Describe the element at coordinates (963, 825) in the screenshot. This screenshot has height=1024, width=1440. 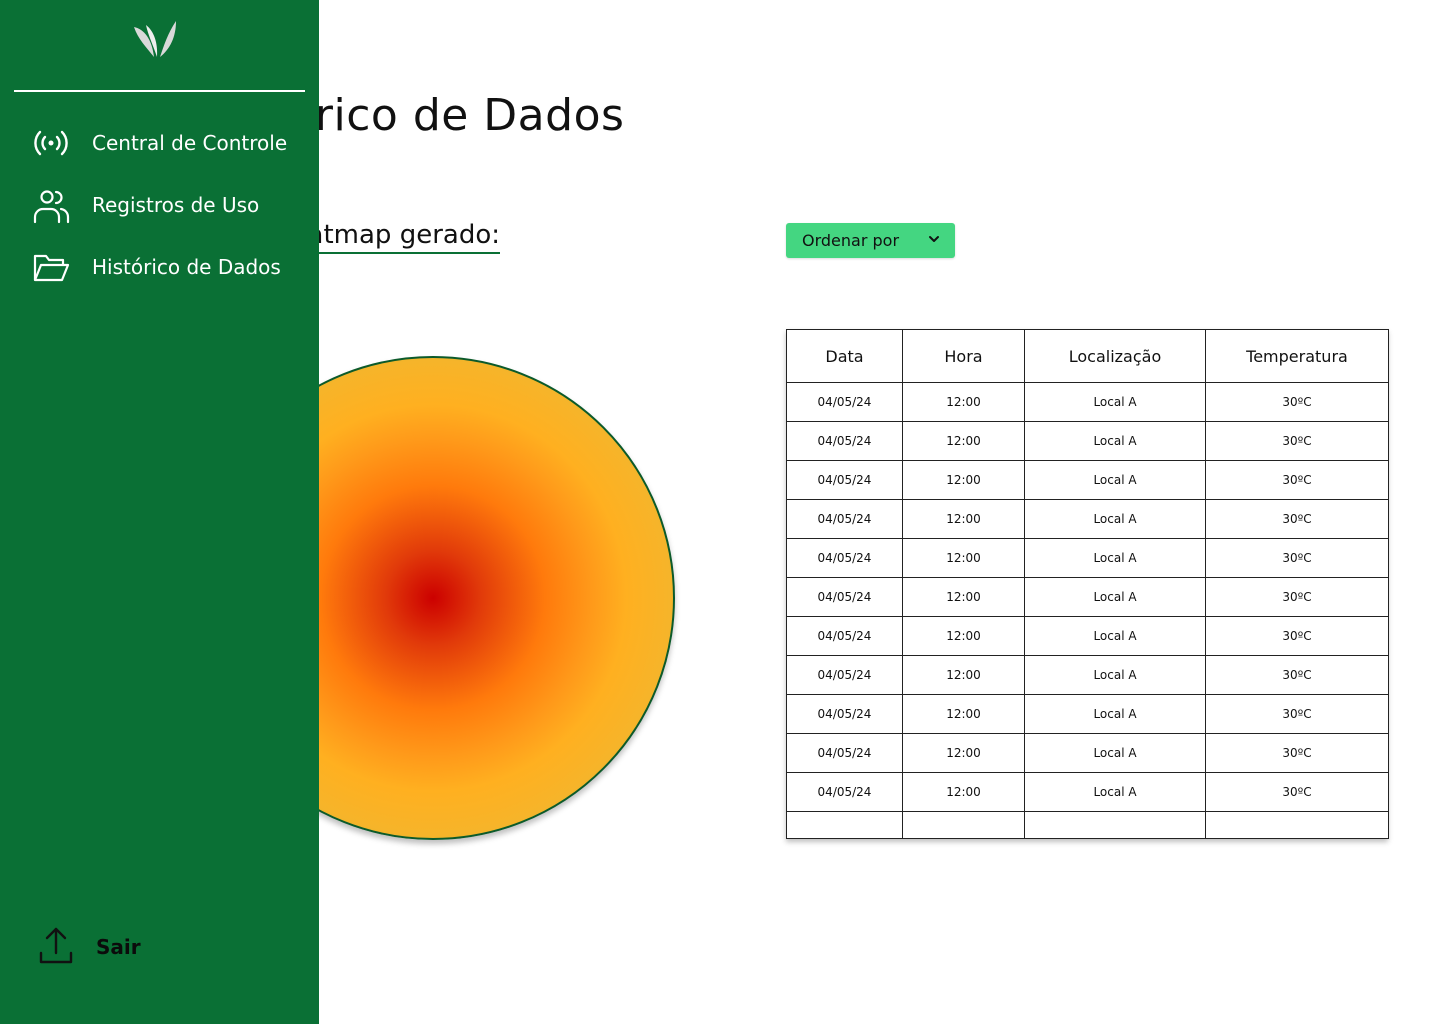
I see `cell-hora` at that location.